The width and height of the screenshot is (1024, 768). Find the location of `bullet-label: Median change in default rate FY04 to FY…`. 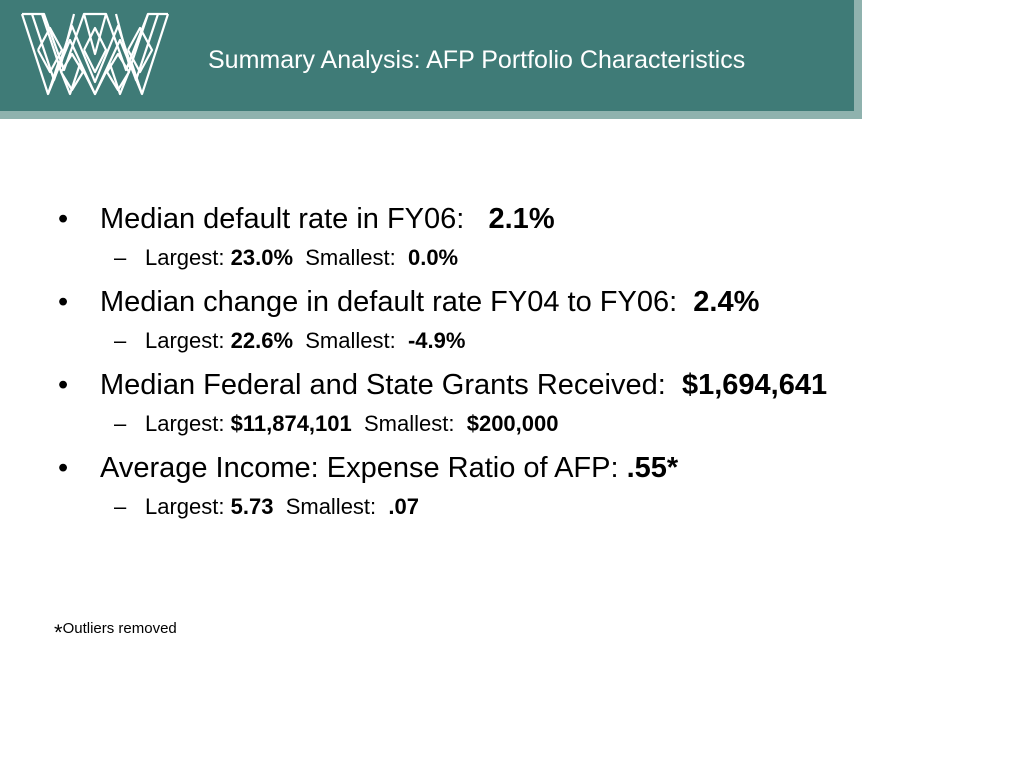

bullet-label: Median change in default rate FY04 to FY… is located at coordinates (389, 302).